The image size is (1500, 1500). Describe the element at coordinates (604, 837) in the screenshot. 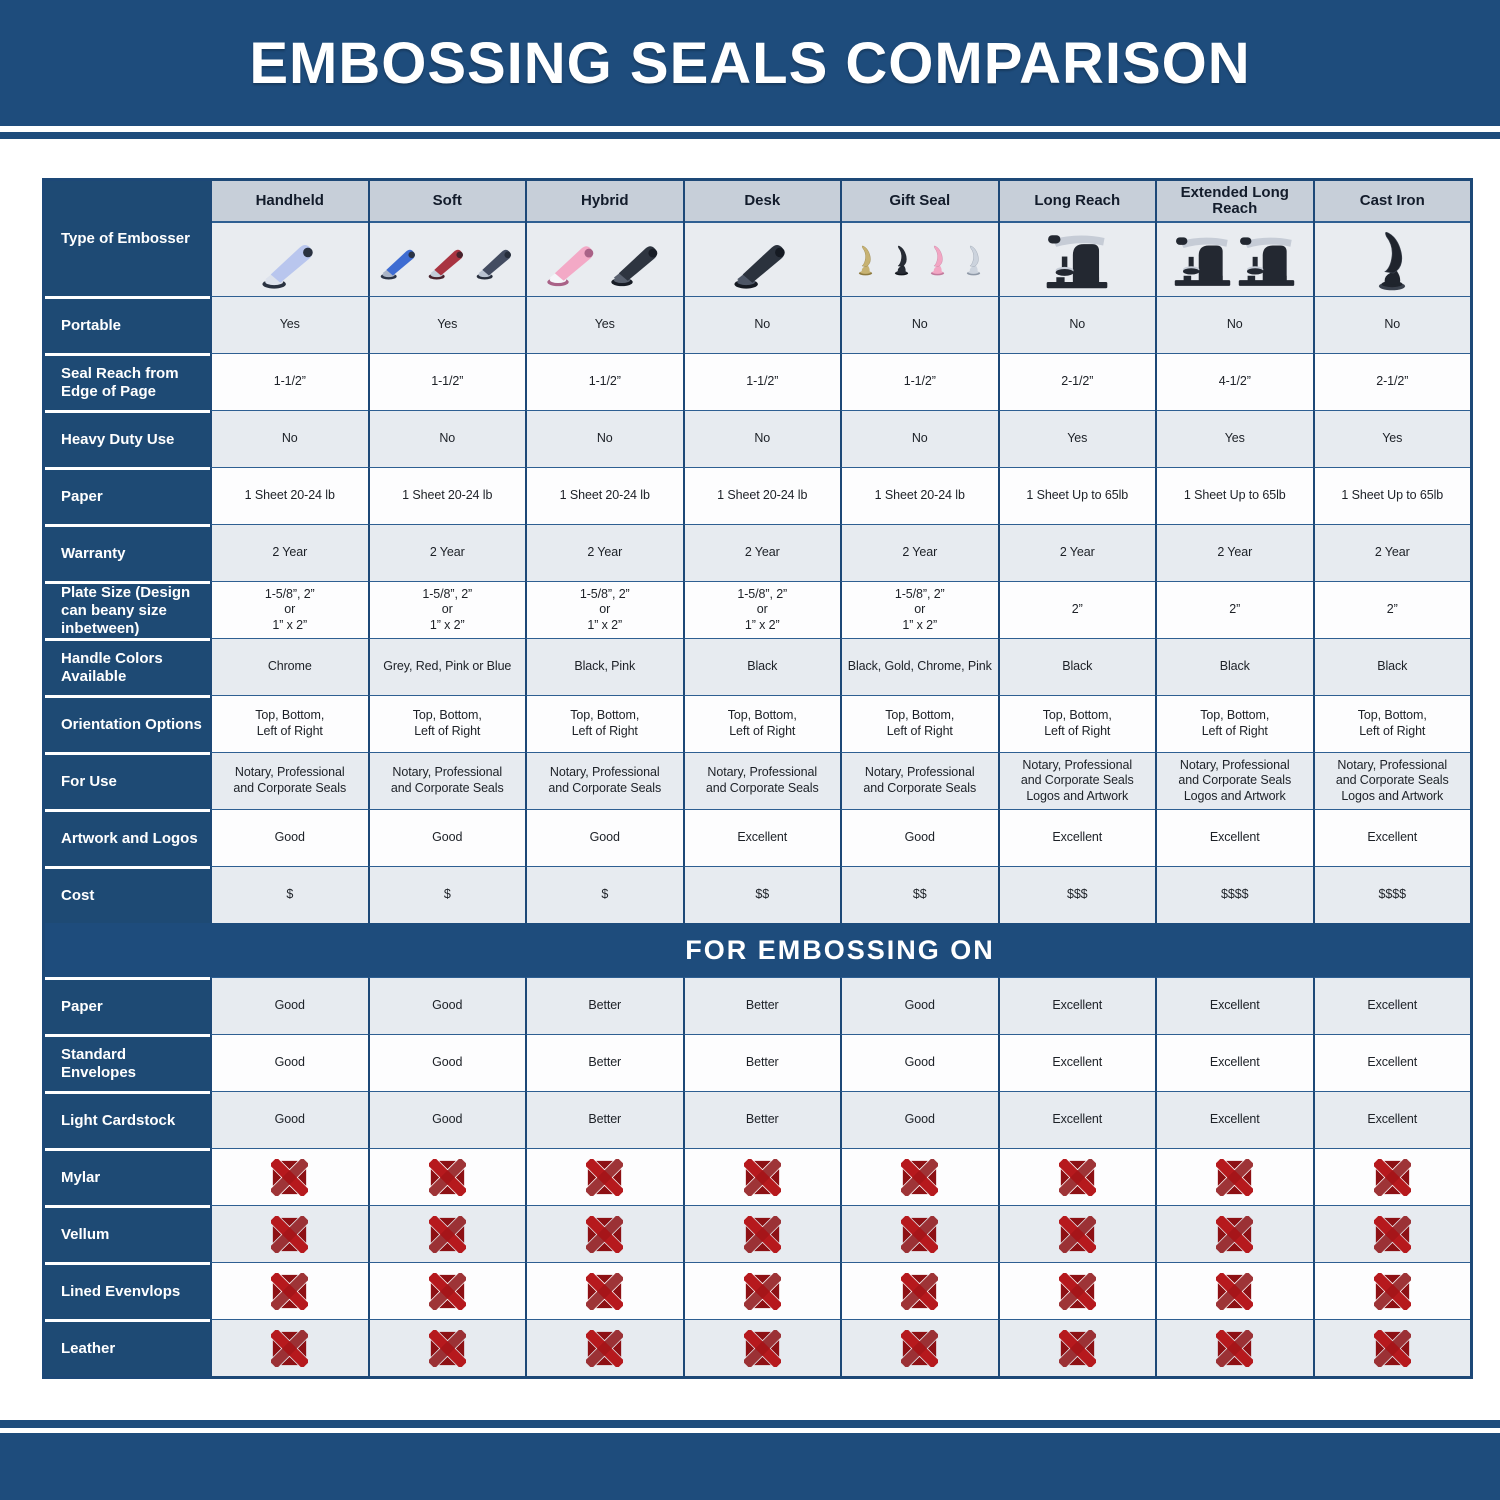

I see `cell-artwork-and-logos-col2: Good` at that location.